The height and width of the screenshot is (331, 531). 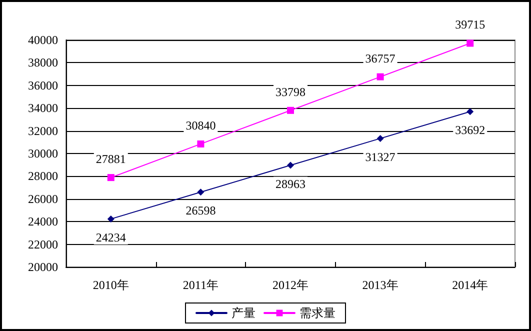 What do you see at coordinates (43, 244) in the screenshot?
I see `y-tick-label: 22000` at bounding box center [43, 244].